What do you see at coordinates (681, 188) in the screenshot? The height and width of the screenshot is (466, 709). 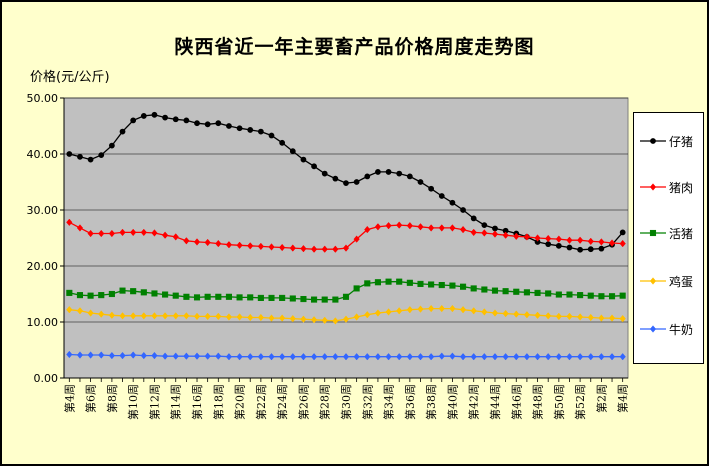 I see `legend-label: 猪肉` at bounding box center [681, 188].